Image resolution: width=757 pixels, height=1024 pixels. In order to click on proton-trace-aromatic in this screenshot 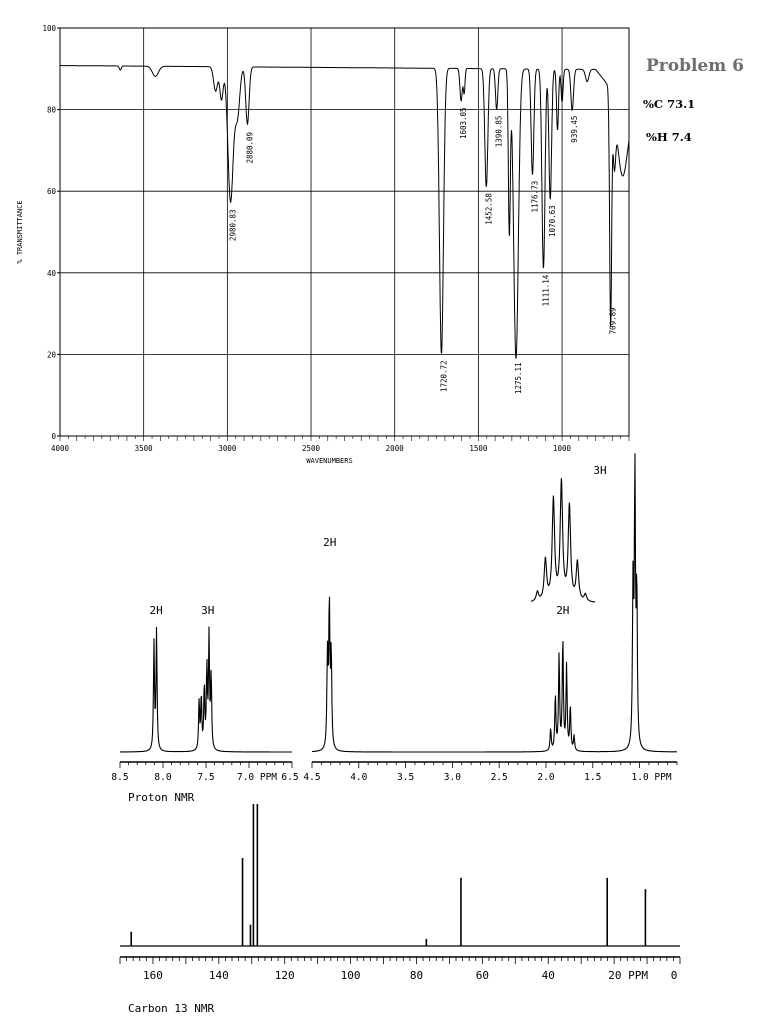, I will do `click(206, 689)`.